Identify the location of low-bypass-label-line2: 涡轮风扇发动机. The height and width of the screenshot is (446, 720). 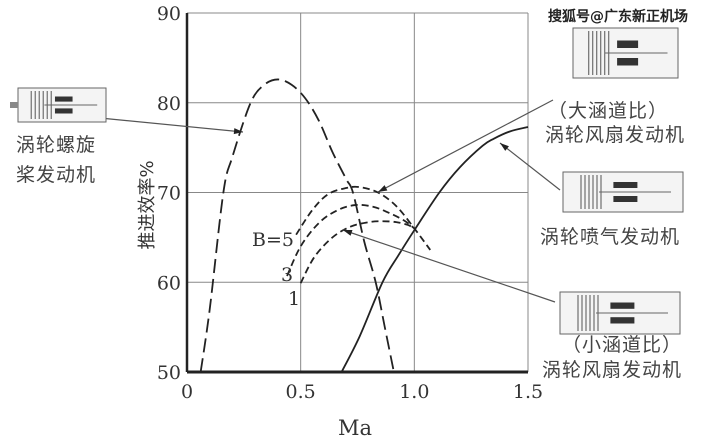
(612, 370).